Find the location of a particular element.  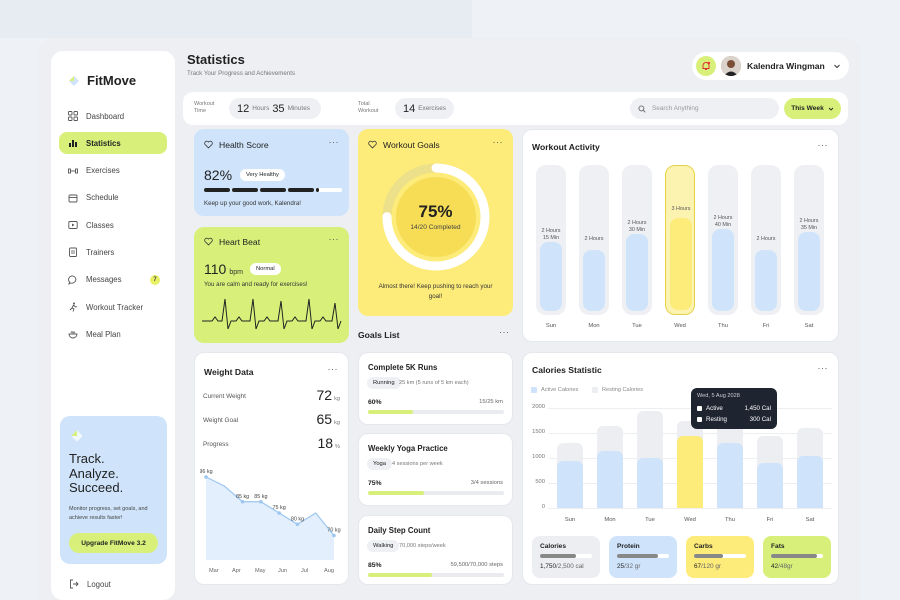

promo-title-line: Analyze. is located at coordinates (94, 473).